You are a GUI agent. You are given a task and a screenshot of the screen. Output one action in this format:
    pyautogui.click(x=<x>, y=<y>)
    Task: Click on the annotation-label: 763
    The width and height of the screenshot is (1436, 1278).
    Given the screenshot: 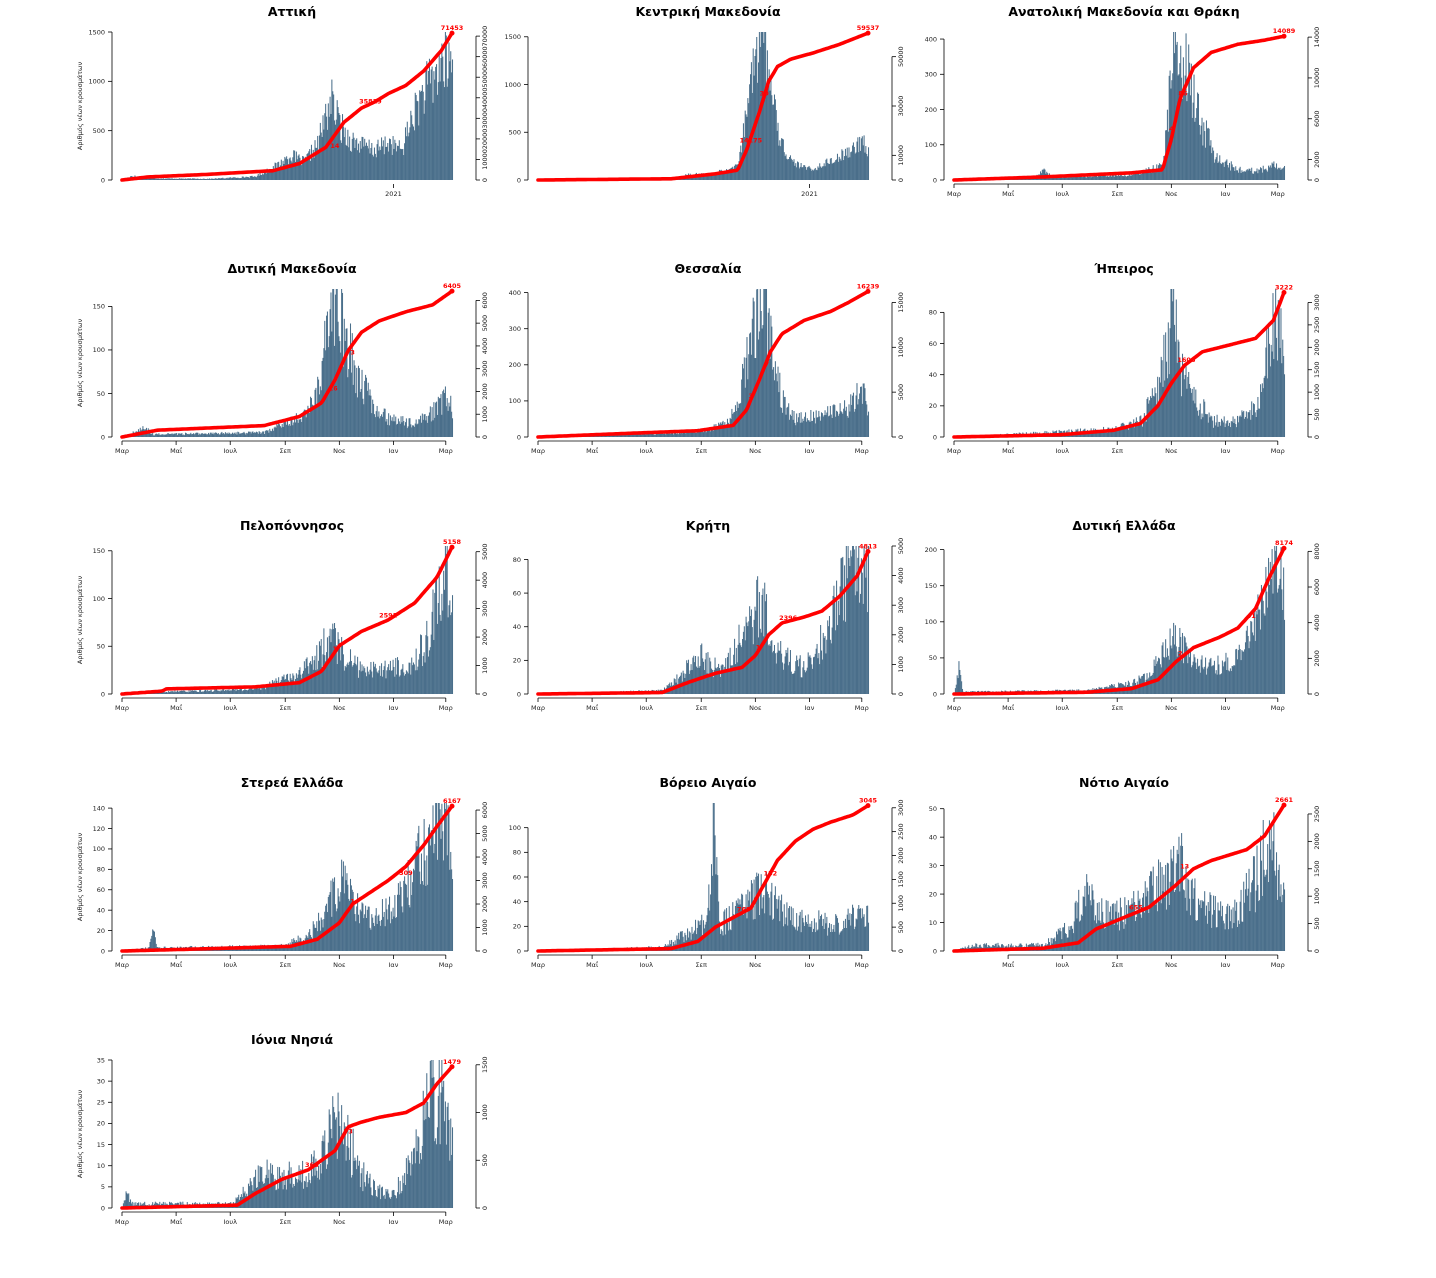 What is the action you would take?
    pyautogui.click(x=744, y=910)
    